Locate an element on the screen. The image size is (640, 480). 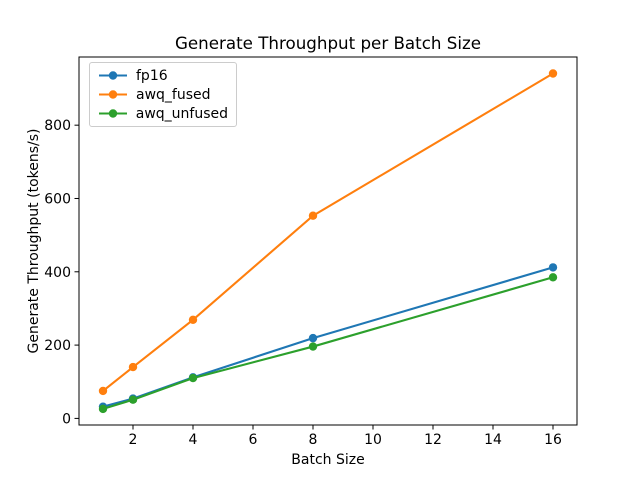
x-tick-label: 8 is located at coordinates (313, 440).